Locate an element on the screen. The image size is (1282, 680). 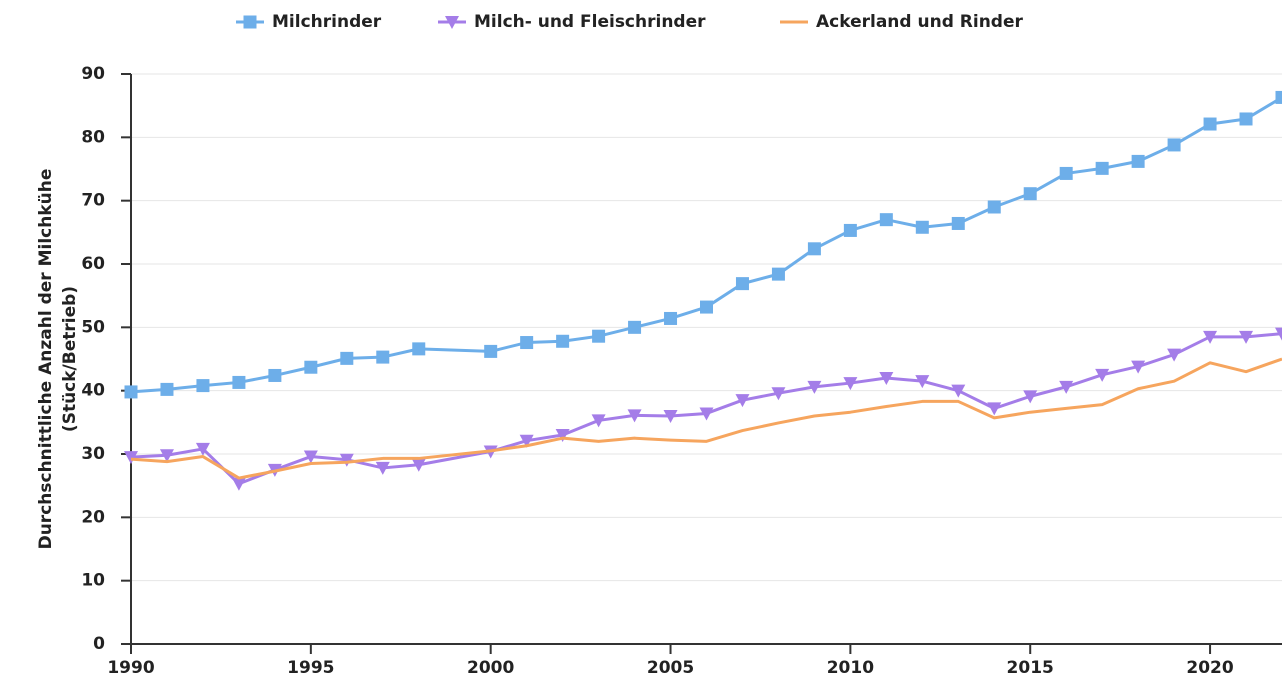
x-tick-label: 2000 is located at coordinates (490, 668).